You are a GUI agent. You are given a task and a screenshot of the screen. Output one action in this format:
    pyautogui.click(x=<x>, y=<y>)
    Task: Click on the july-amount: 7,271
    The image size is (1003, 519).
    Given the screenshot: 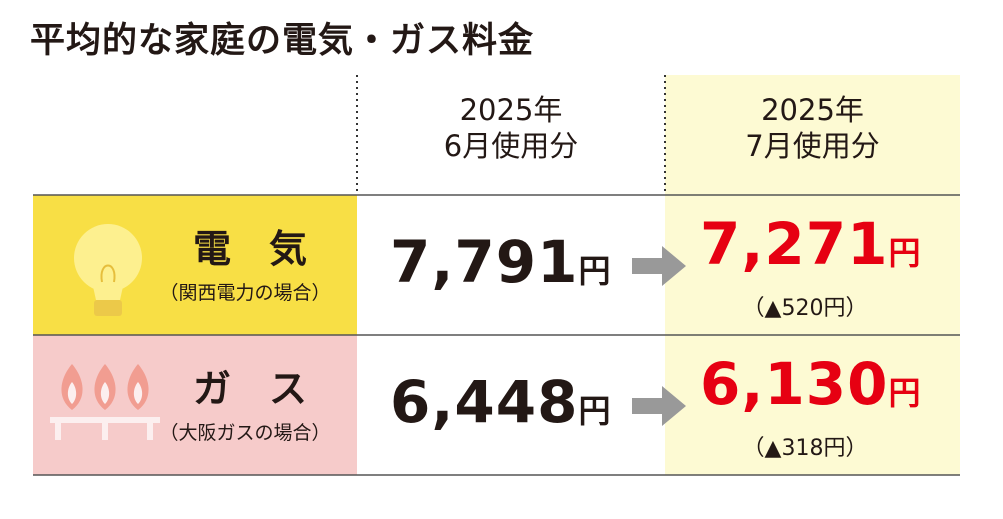 What is the action you would take?
    pyautogui.click(x=794, y=244)
    